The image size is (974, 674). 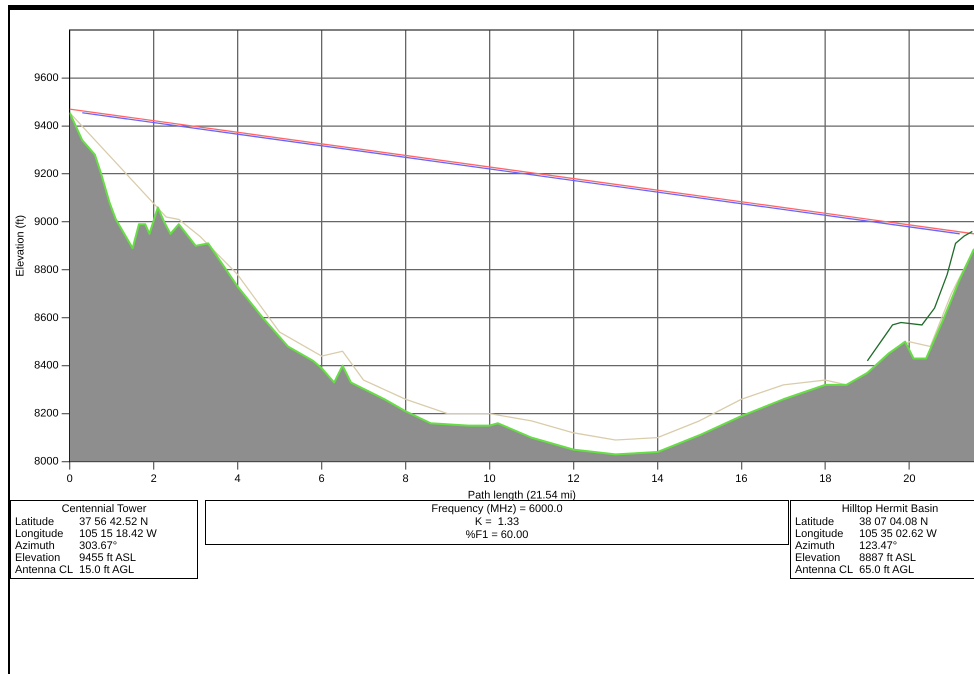 What do you see at coordinates (46, 318) in the screenshot?
I see `y-tick-label: 8600` at bounding box center [46, 318].